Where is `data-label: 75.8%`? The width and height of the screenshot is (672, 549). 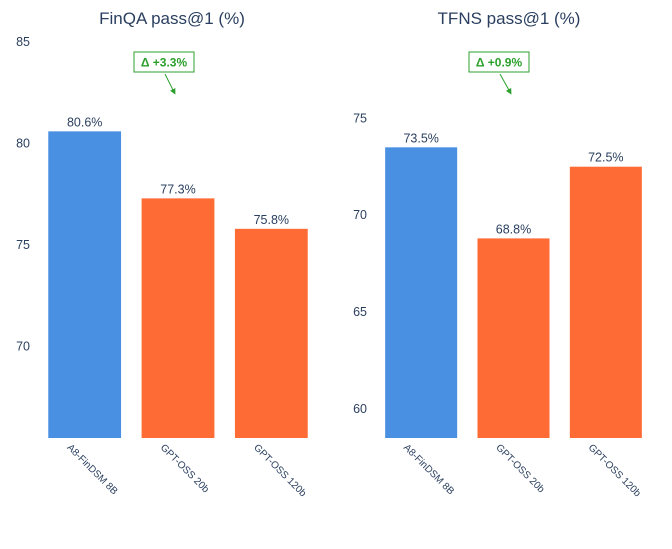
data-label: 75.8% is located at coordinates (271, 220).